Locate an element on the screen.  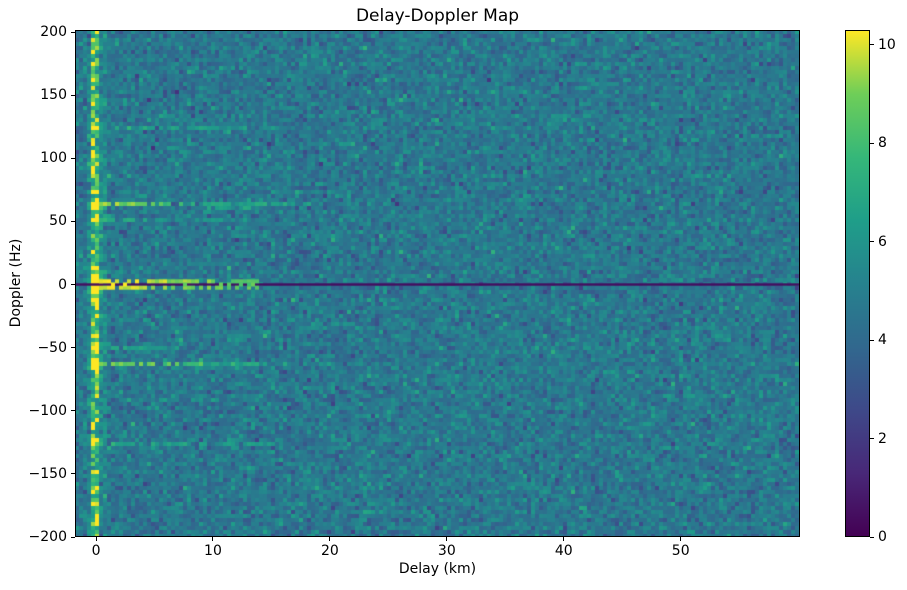
x-tick-label: 10 is located at coordinates (213, 551).